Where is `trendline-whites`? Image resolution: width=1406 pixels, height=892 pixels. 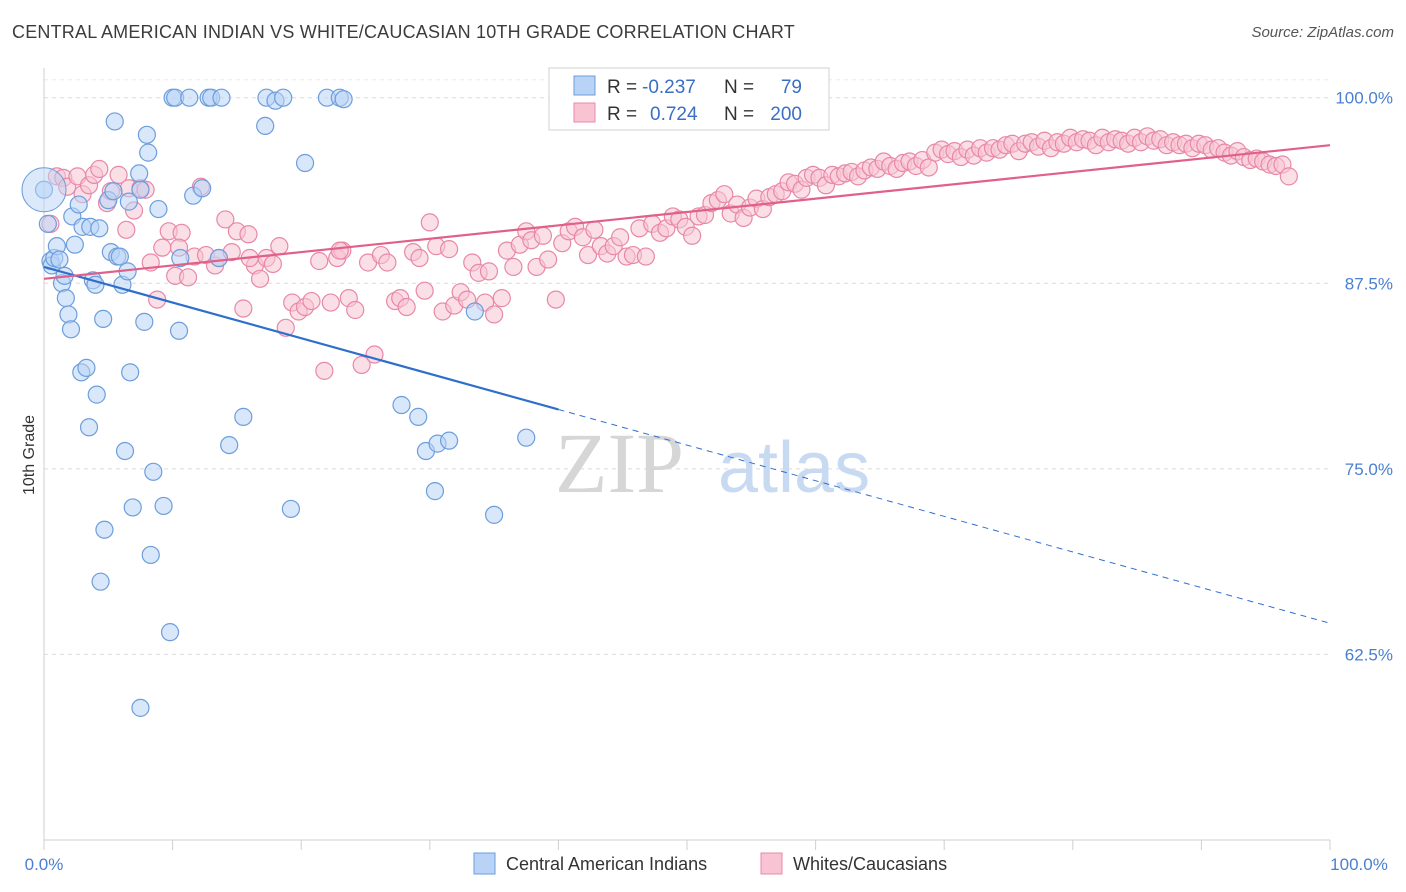 trendline-whites is located at coordinates (687, 212).